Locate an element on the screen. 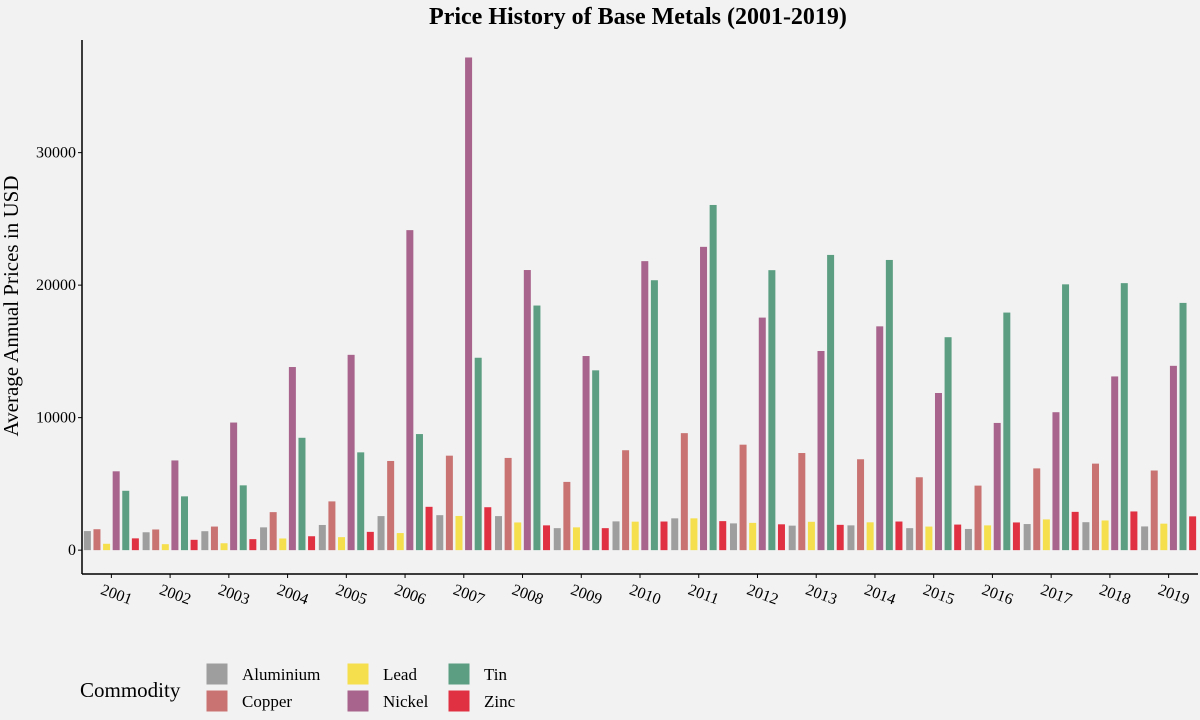 The height and width of the screenshot is (720, 1200). x-tick-label: 2016 is located at coordinates (997, 595).